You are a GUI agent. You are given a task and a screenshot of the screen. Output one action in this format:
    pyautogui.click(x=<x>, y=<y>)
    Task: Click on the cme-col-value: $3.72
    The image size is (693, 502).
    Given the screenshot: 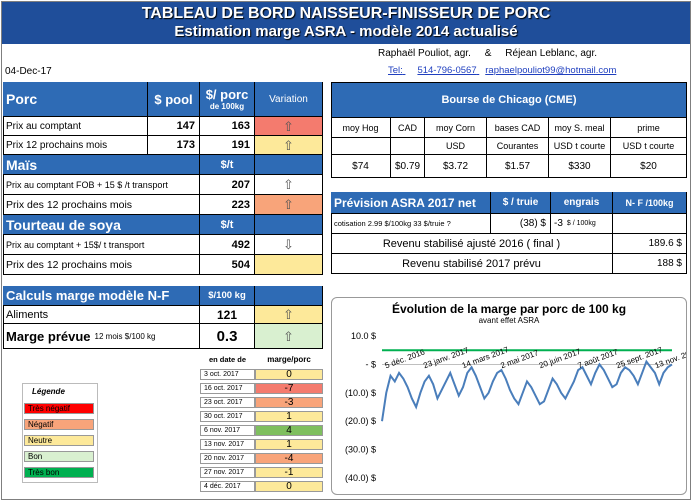 What is the action you would take?
    pyautogui.click(x=456, y=166)
    